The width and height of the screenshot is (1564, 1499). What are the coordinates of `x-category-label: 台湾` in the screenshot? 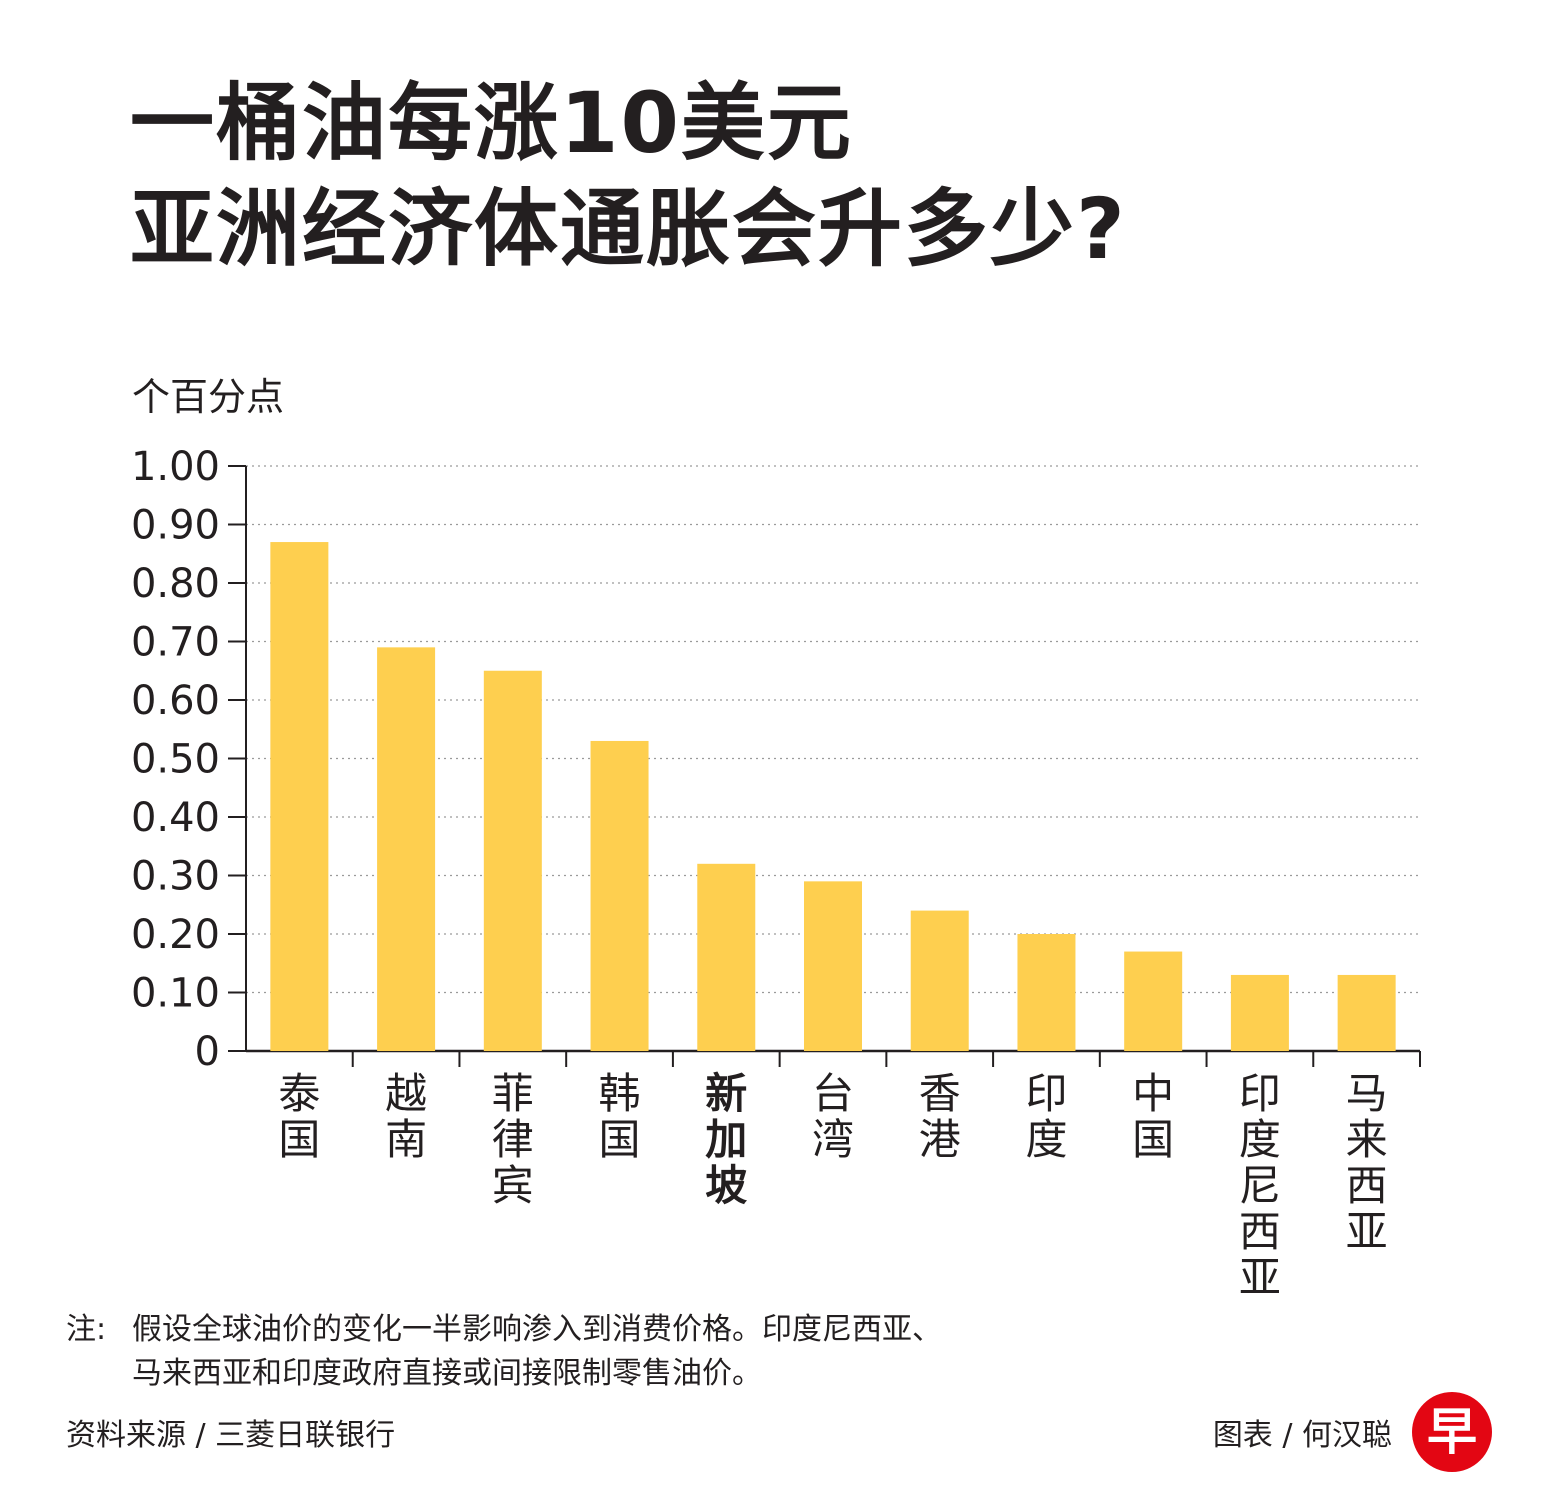 It's located at (833, 1116).